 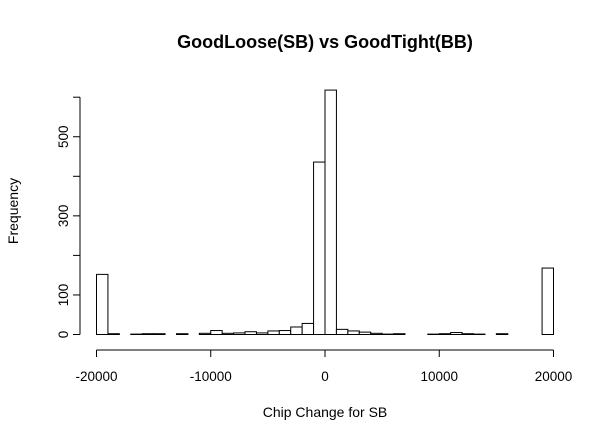 What do you see at coordinates (325, 412) in the screenshot?
I see `x-axis-label: Chip Change for SB` at bounding box center [325, 412].